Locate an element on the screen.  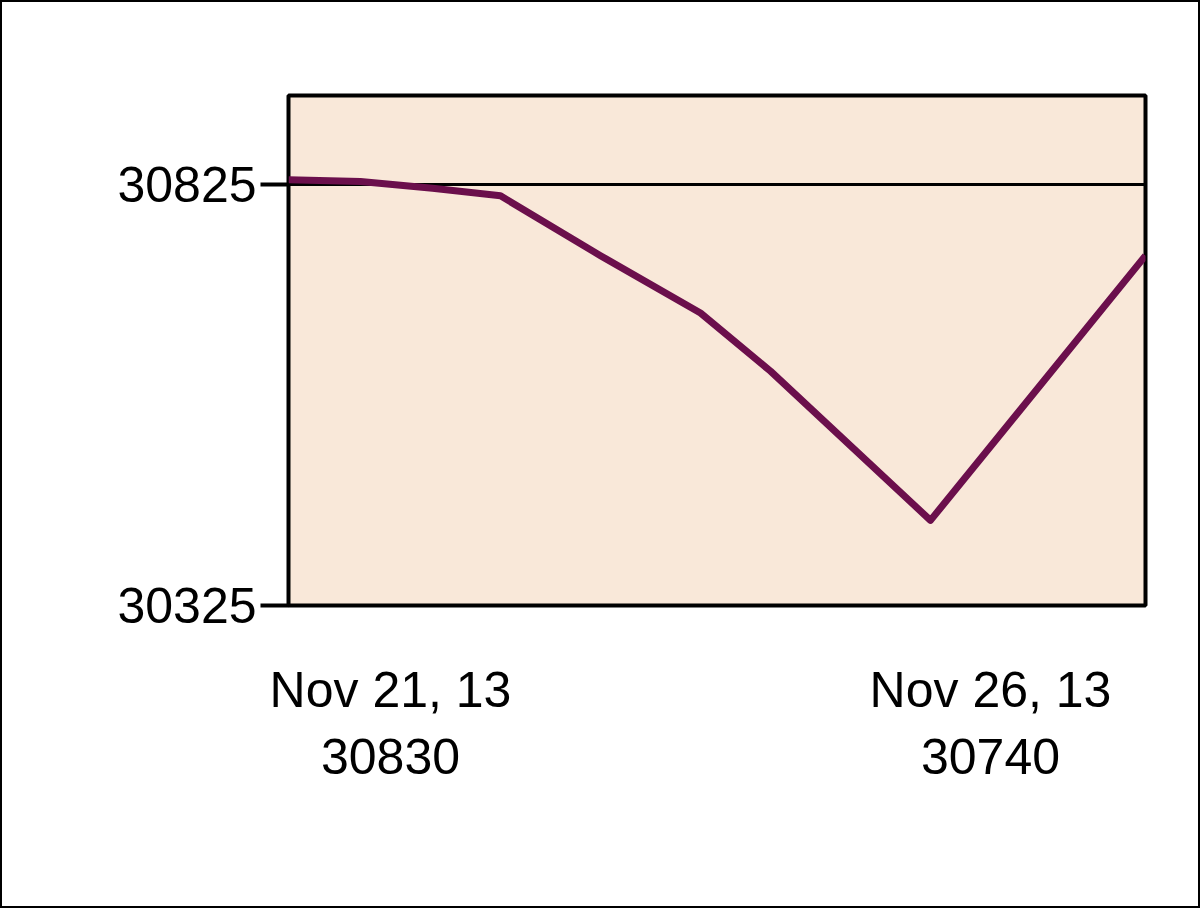
x-tick-label: Nov 21, 13 30830 is located at coordinates (390, 723).